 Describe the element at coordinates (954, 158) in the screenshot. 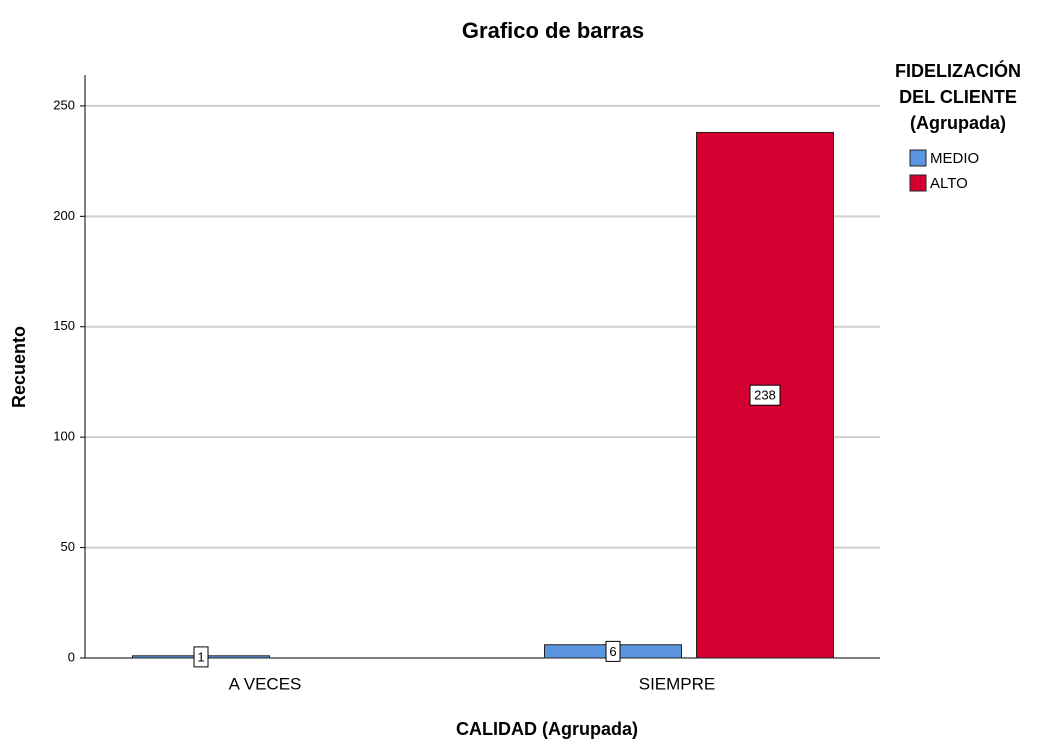

I see `legend-label: MEDIO` at that location.